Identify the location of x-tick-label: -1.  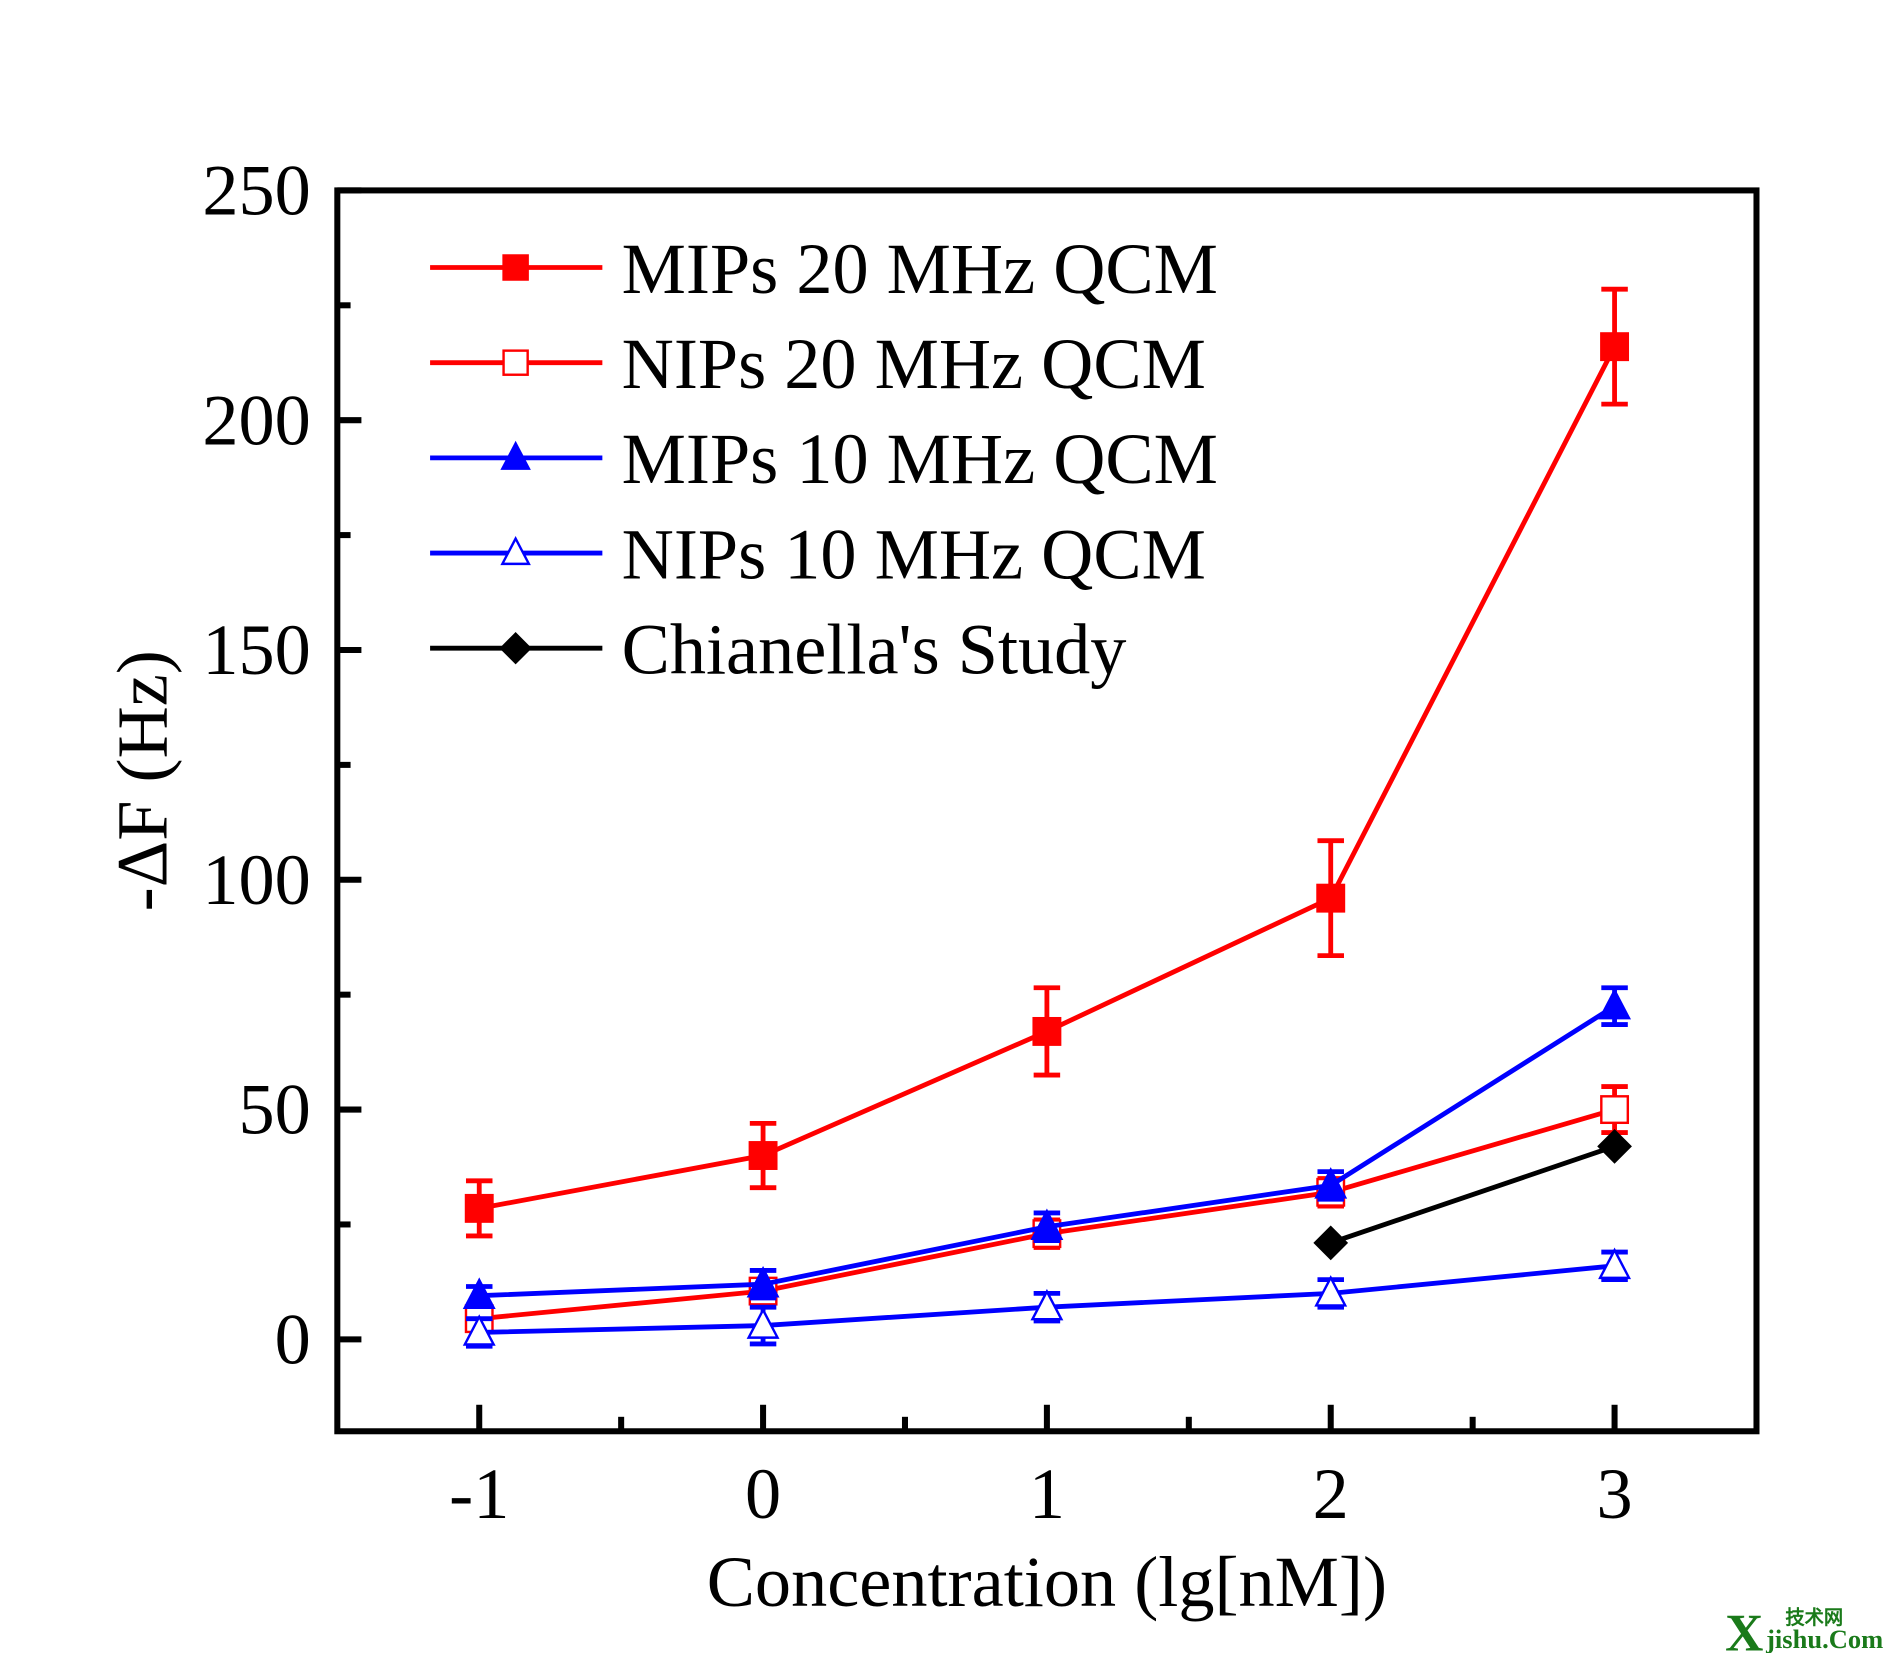
(479, 1494).